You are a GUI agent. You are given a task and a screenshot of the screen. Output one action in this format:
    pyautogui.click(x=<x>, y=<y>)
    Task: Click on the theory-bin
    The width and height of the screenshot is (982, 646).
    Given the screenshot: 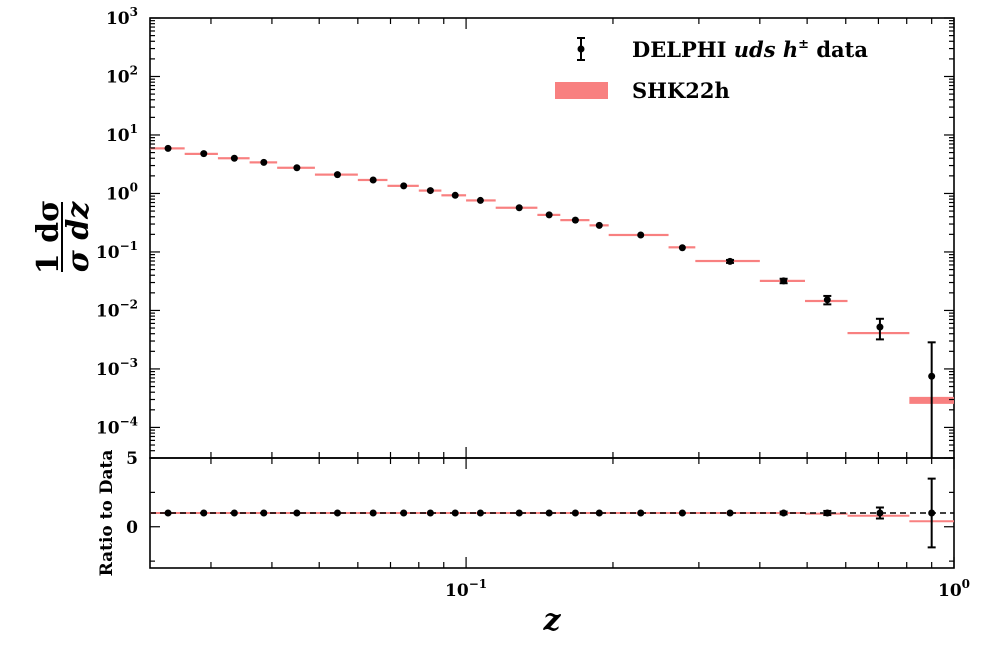 What is the action you would take?
    pyautogui.click(x=878, y=333)
    